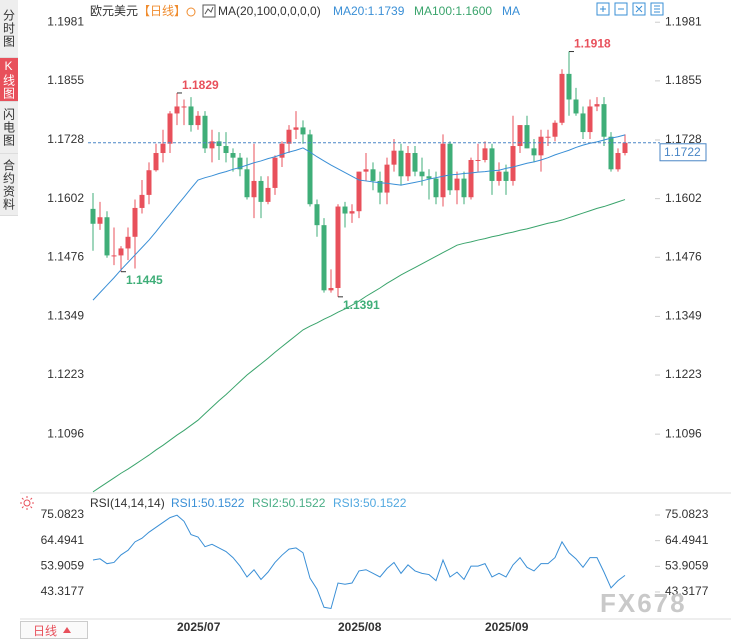 The height and width of the screenshot is (640, 731). I want to click on y-tick-label: 1.1855, so click(65, 80).